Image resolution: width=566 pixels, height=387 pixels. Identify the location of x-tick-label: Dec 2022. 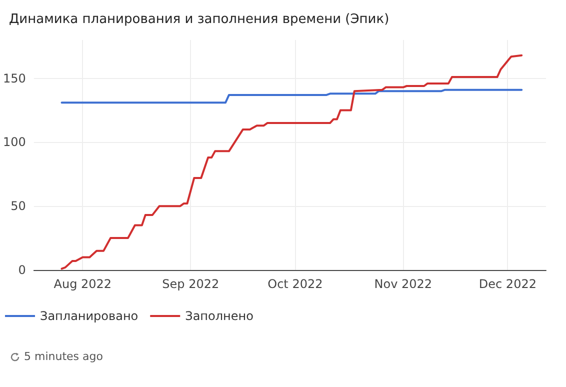
(507, 284).